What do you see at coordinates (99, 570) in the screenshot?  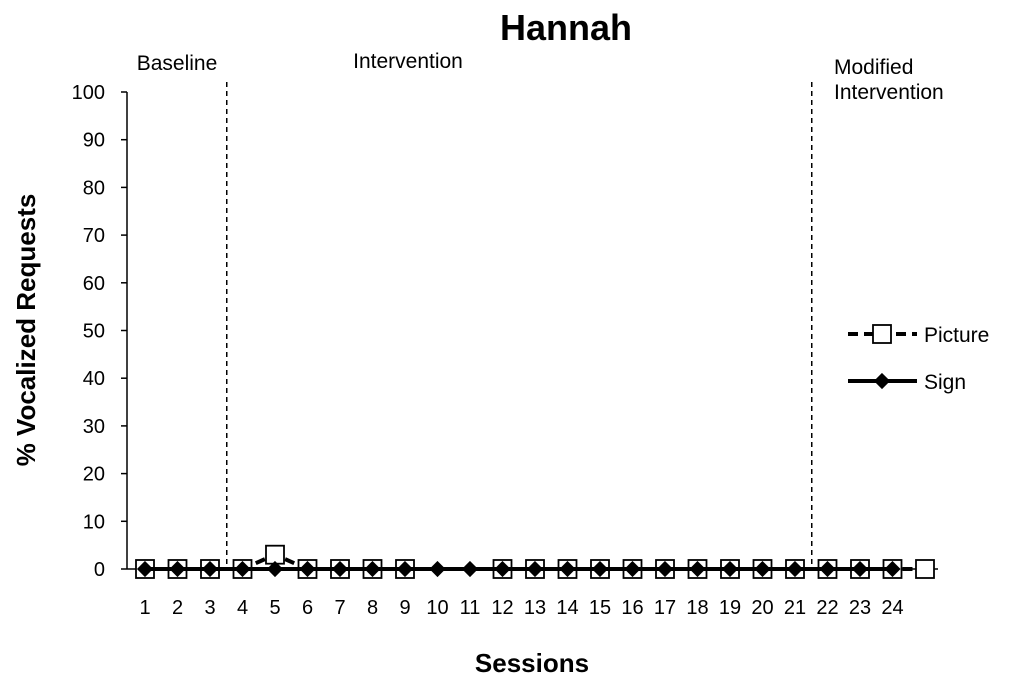 I see `y-tick-label: 0` at bounding box center [99, 570].